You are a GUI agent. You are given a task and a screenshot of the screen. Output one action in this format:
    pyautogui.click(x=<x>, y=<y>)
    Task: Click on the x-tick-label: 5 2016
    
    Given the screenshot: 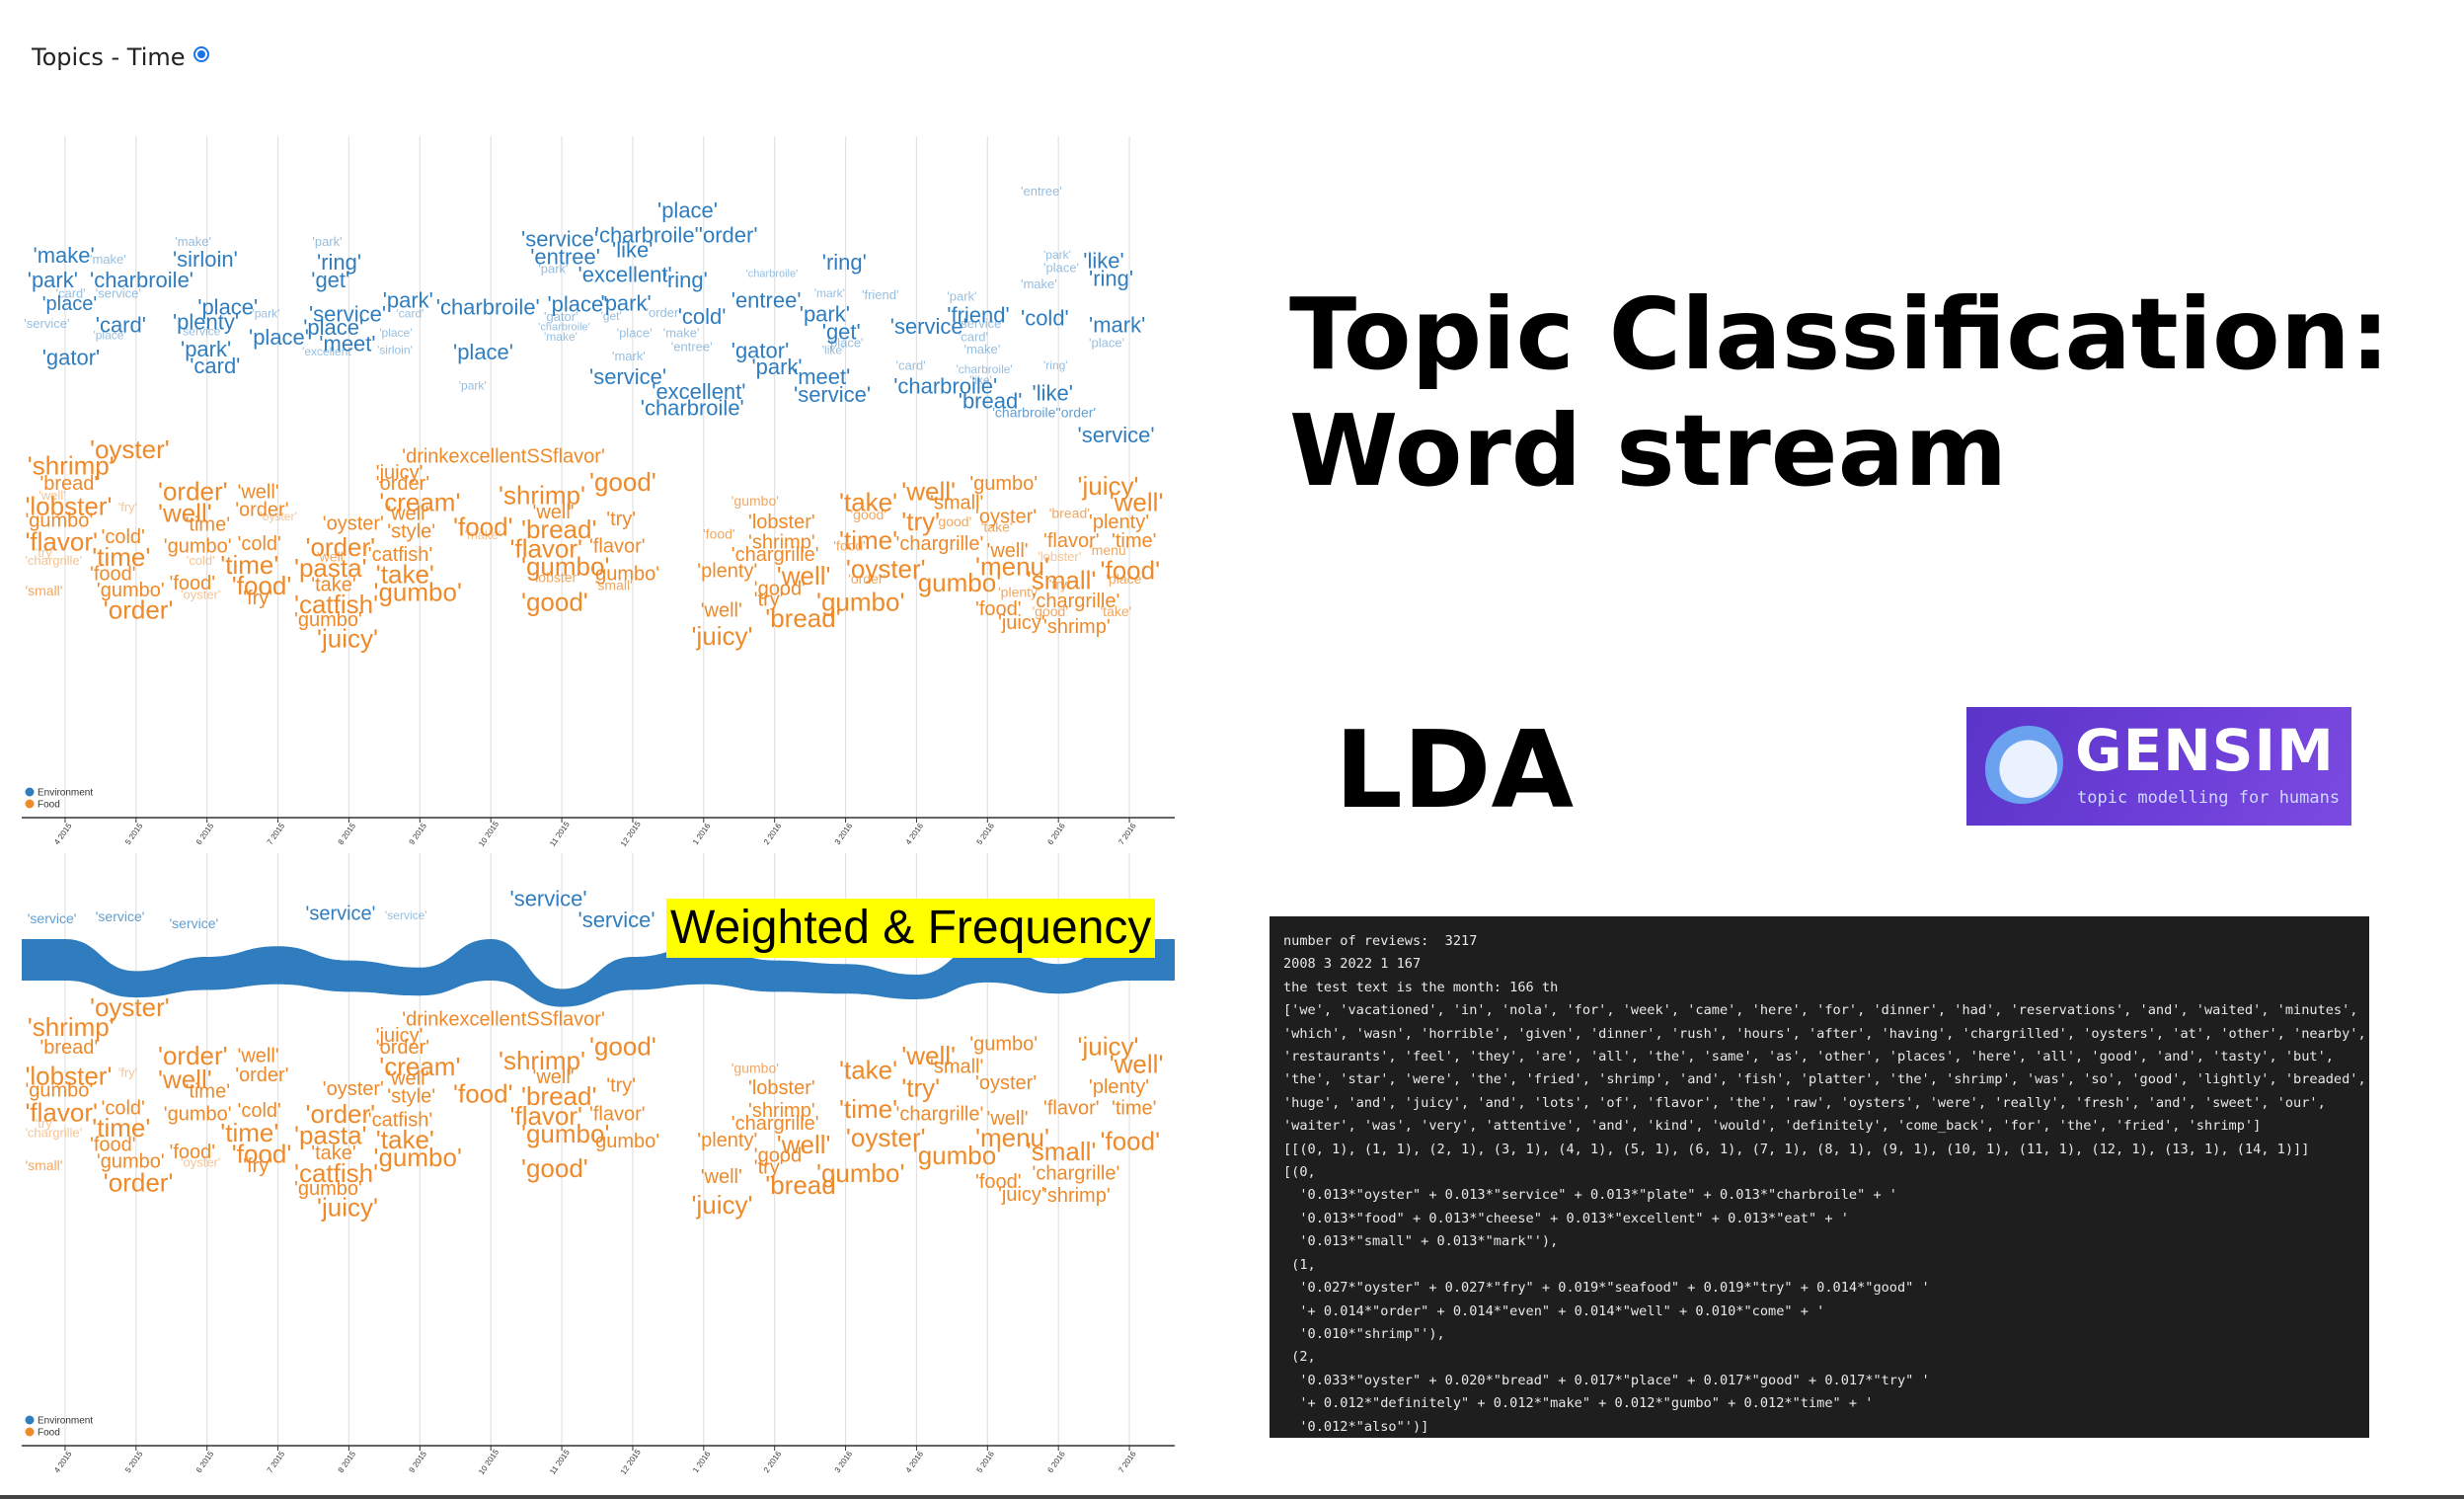 What is the action you would take?
    pyautogui.click(x=986, y=1462)
    